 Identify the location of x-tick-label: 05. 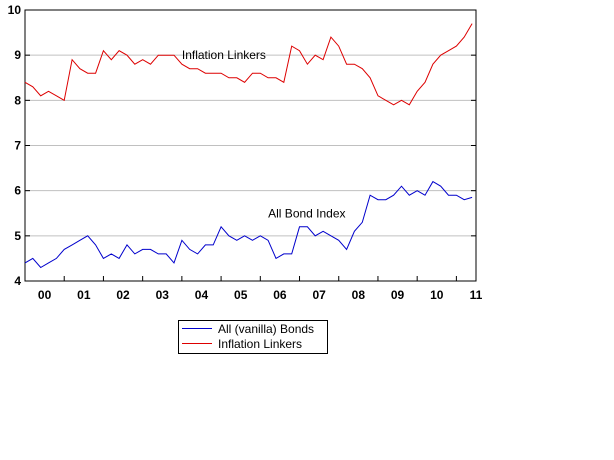
(241, 295).